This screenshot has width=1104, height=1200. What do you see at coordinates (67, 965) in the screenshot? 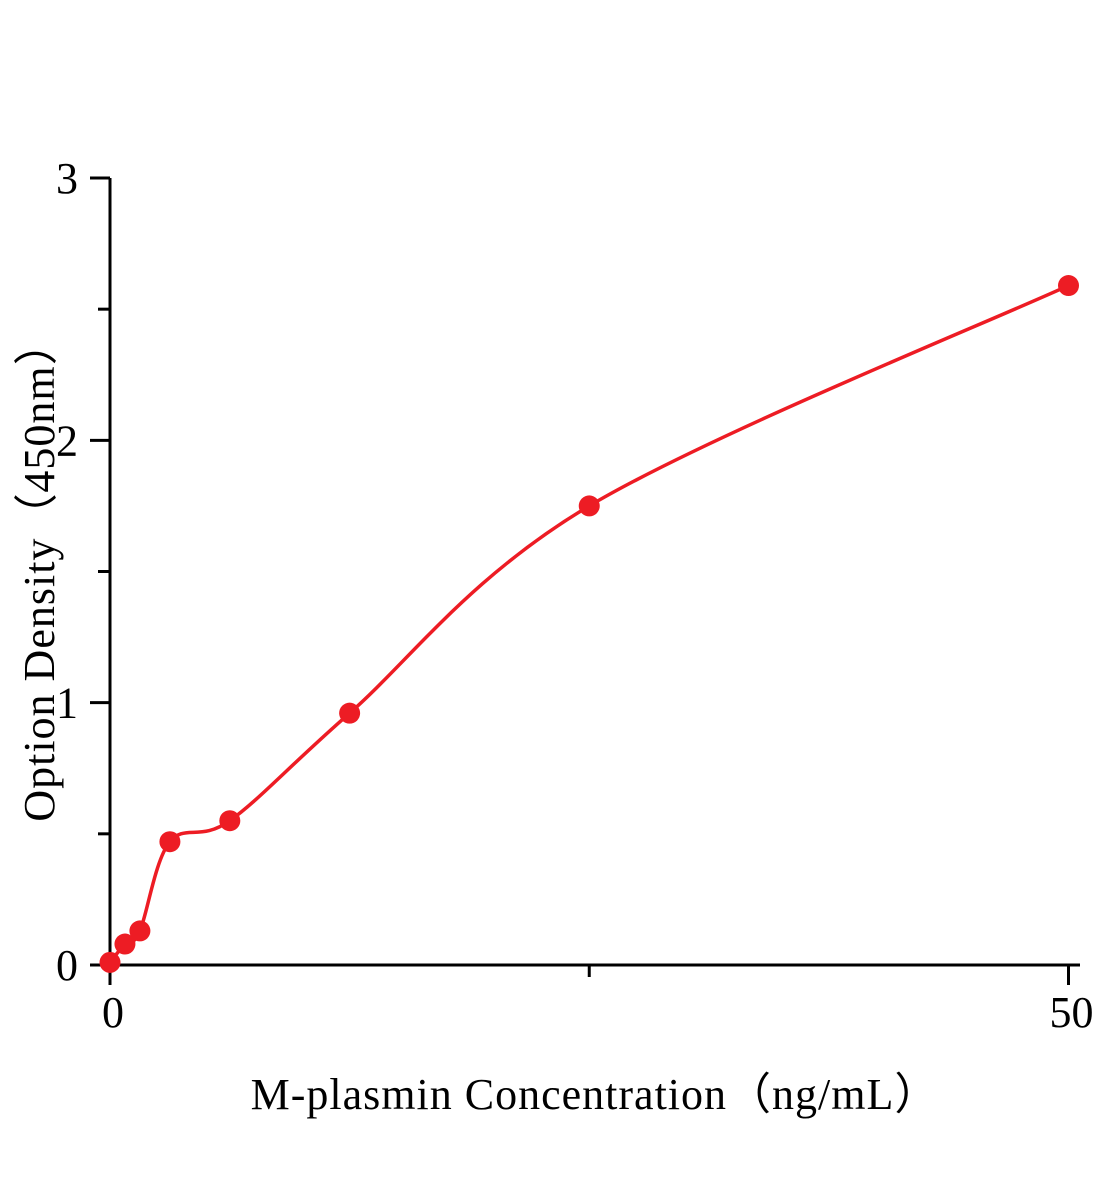
I see `y-tick-label: 0` at bounding box center [67, 965].